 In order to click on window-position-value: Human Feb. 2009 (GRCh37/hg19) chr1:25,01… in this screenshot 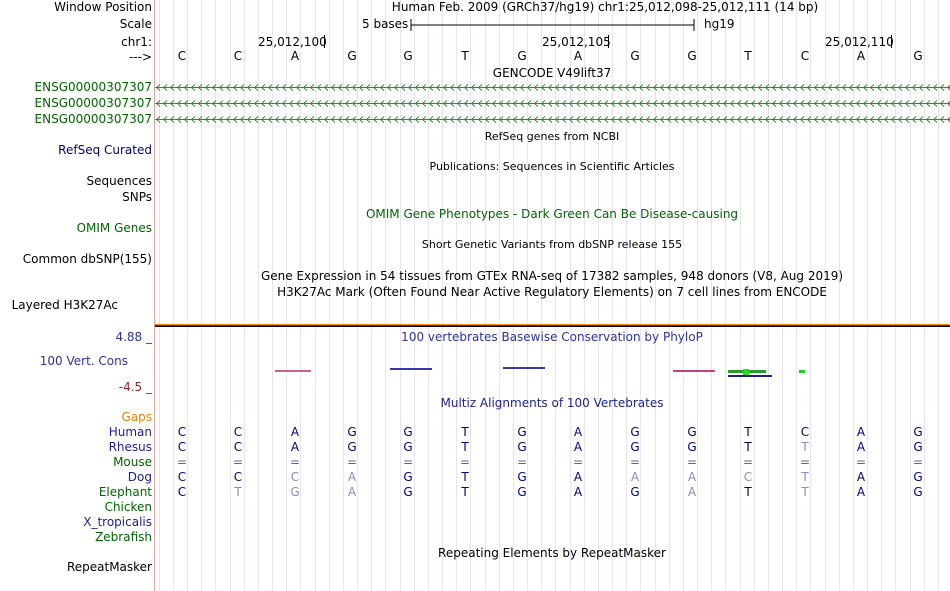, I will do `click(605, 7)`.